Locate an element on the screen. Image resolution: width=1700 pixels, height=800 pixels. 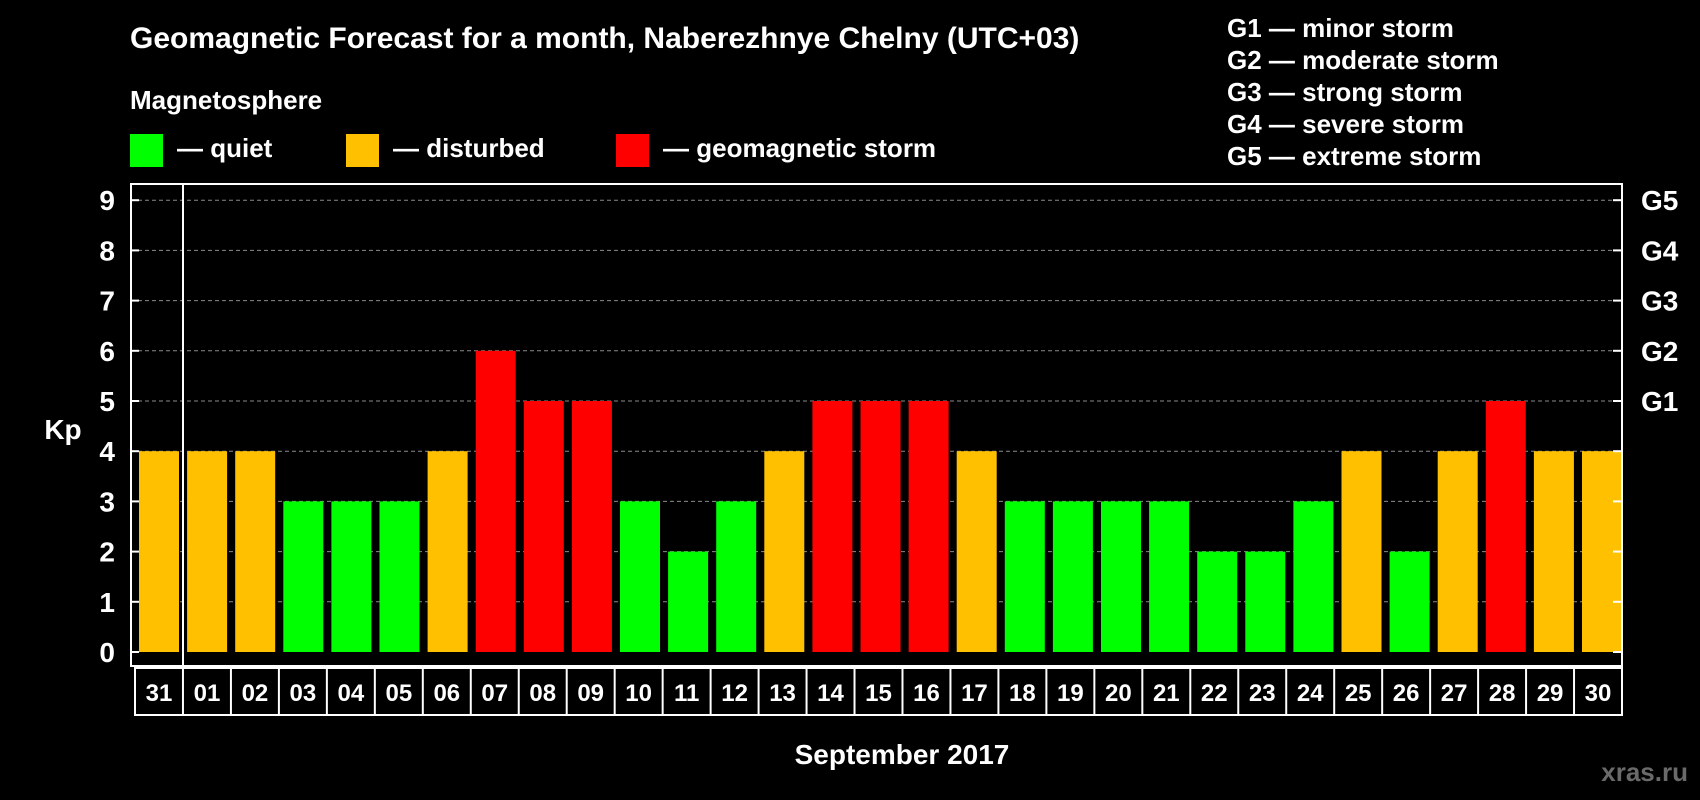
y-tick-1: 1 is located at coordinates (107, 602).